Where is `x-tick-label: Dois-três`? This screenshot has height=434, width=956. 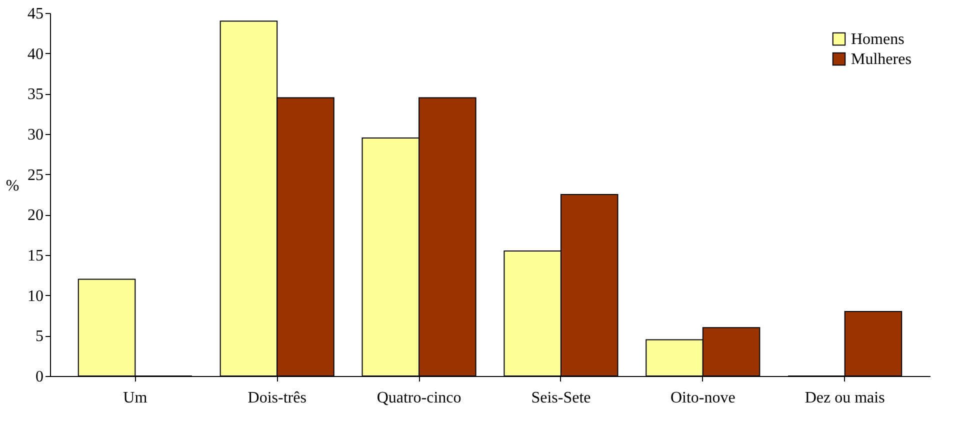
x-tick-label: Dois-três is located at coordinates (277, 398).